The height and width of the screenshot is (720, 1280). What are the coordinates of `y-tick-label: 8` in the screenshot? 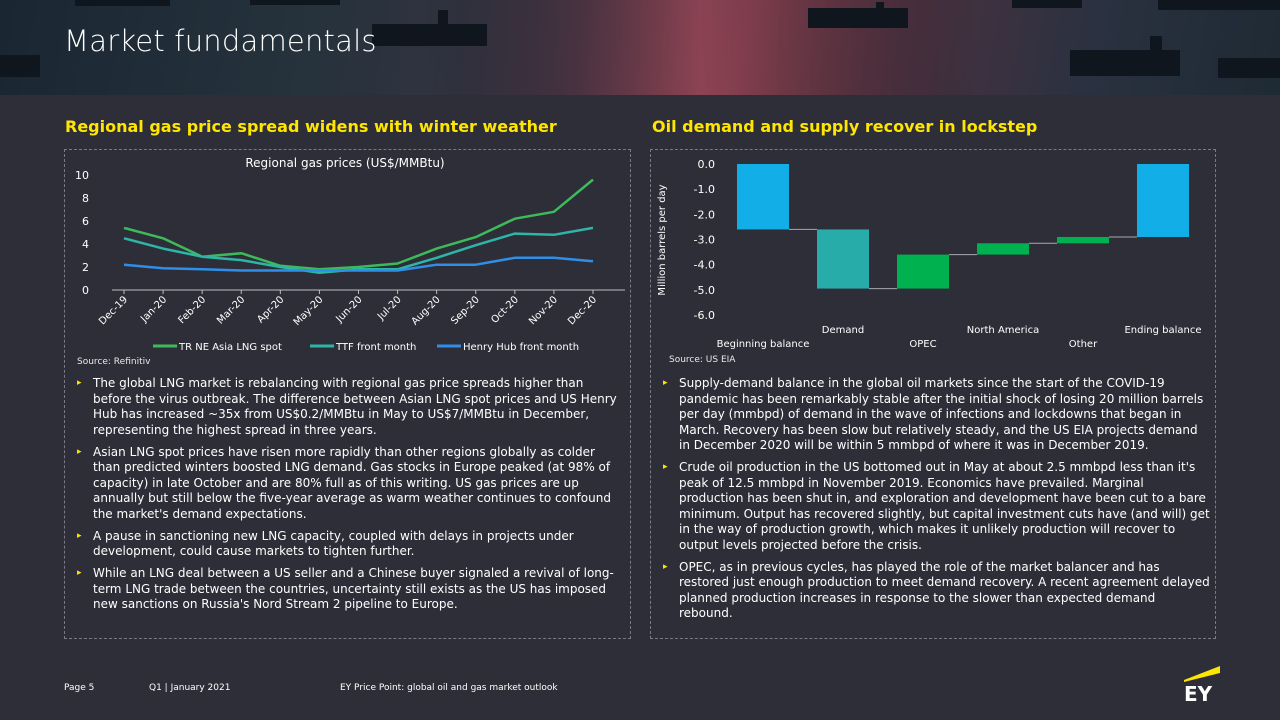 It's located at (85, 198).